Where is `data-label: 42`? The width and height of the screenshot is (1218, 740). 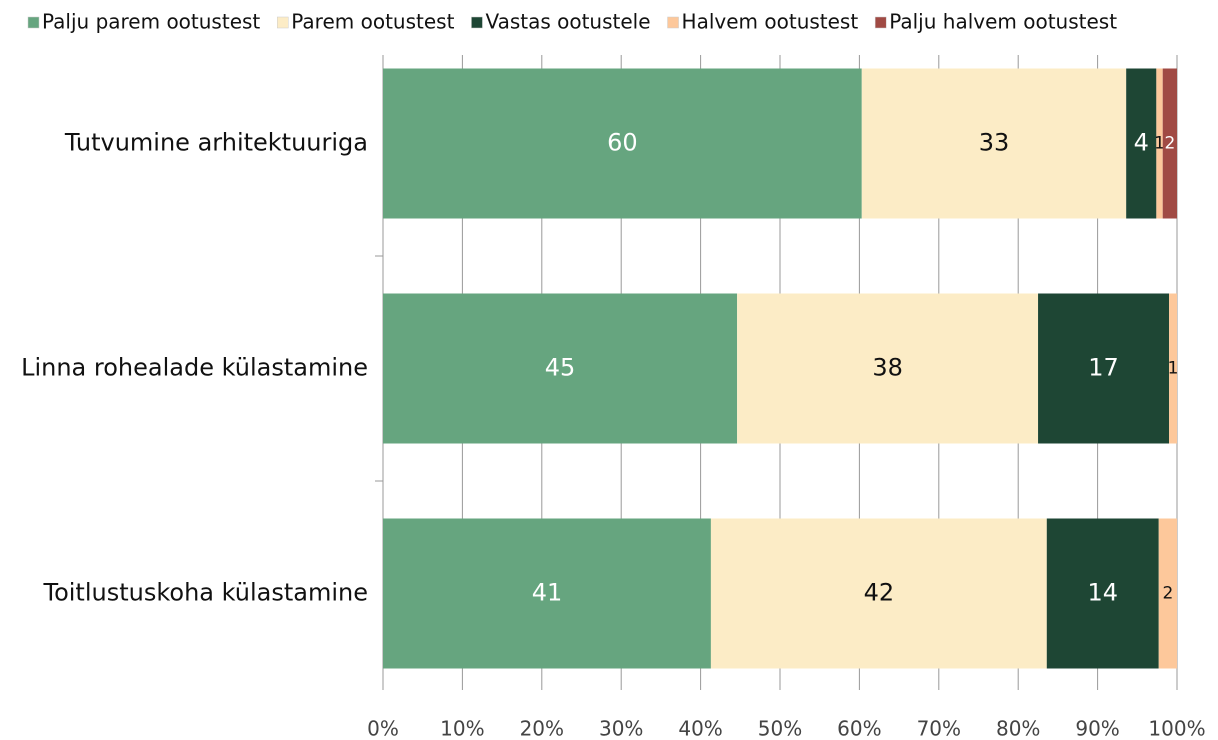 data-label: 42 is located at coordinates (879, 593).